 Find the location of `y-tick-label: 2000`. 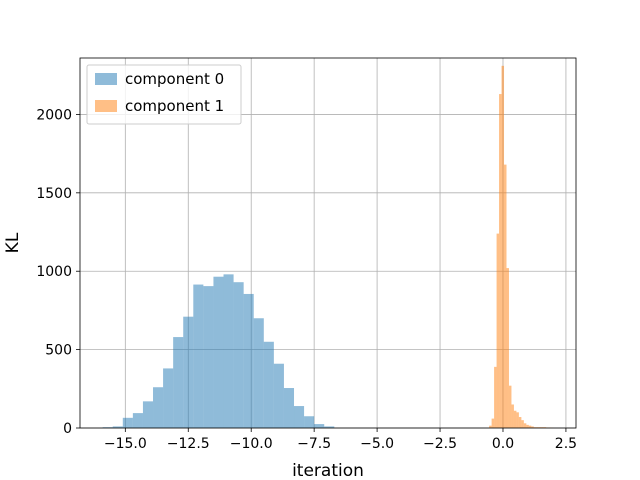

y-tick-label: 2000 is located at coordinates (54, 115).